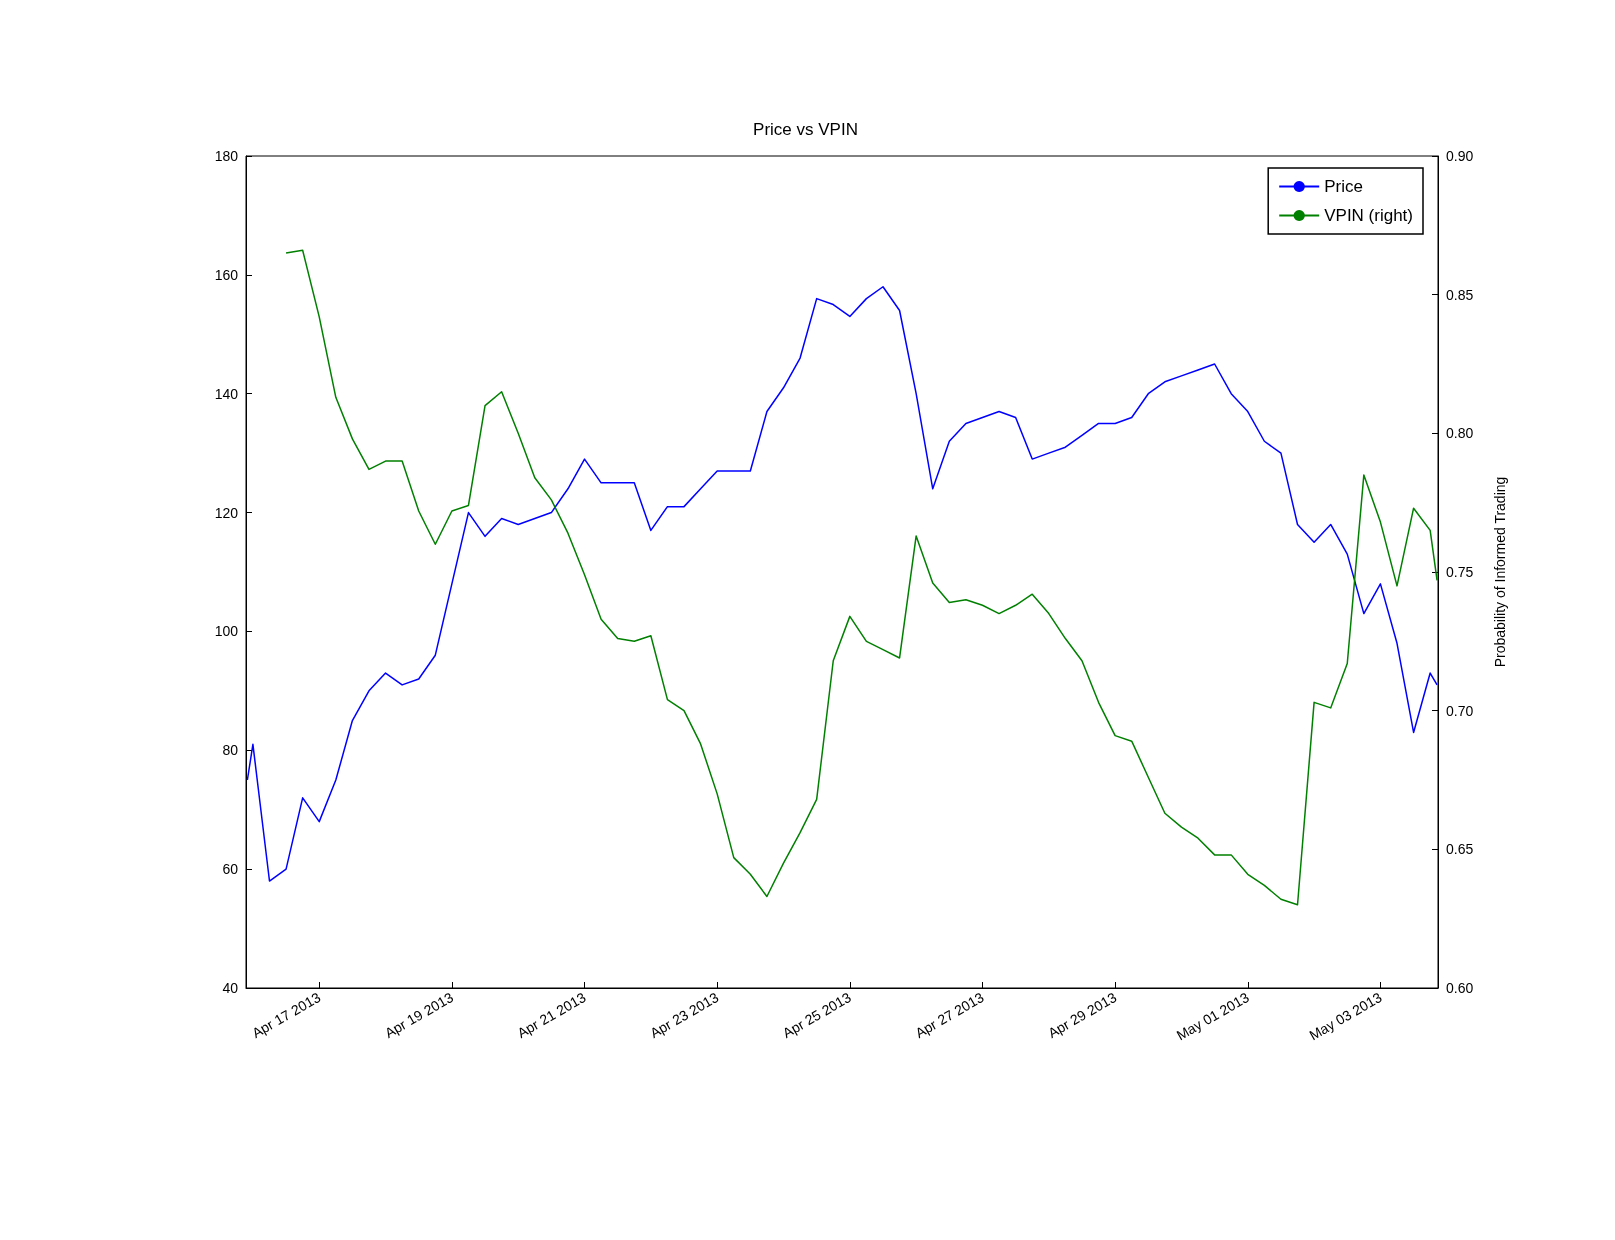  Describe the element at coordinates (1343, 186) in the screenshot. I see `legend-label: Price` at that location.